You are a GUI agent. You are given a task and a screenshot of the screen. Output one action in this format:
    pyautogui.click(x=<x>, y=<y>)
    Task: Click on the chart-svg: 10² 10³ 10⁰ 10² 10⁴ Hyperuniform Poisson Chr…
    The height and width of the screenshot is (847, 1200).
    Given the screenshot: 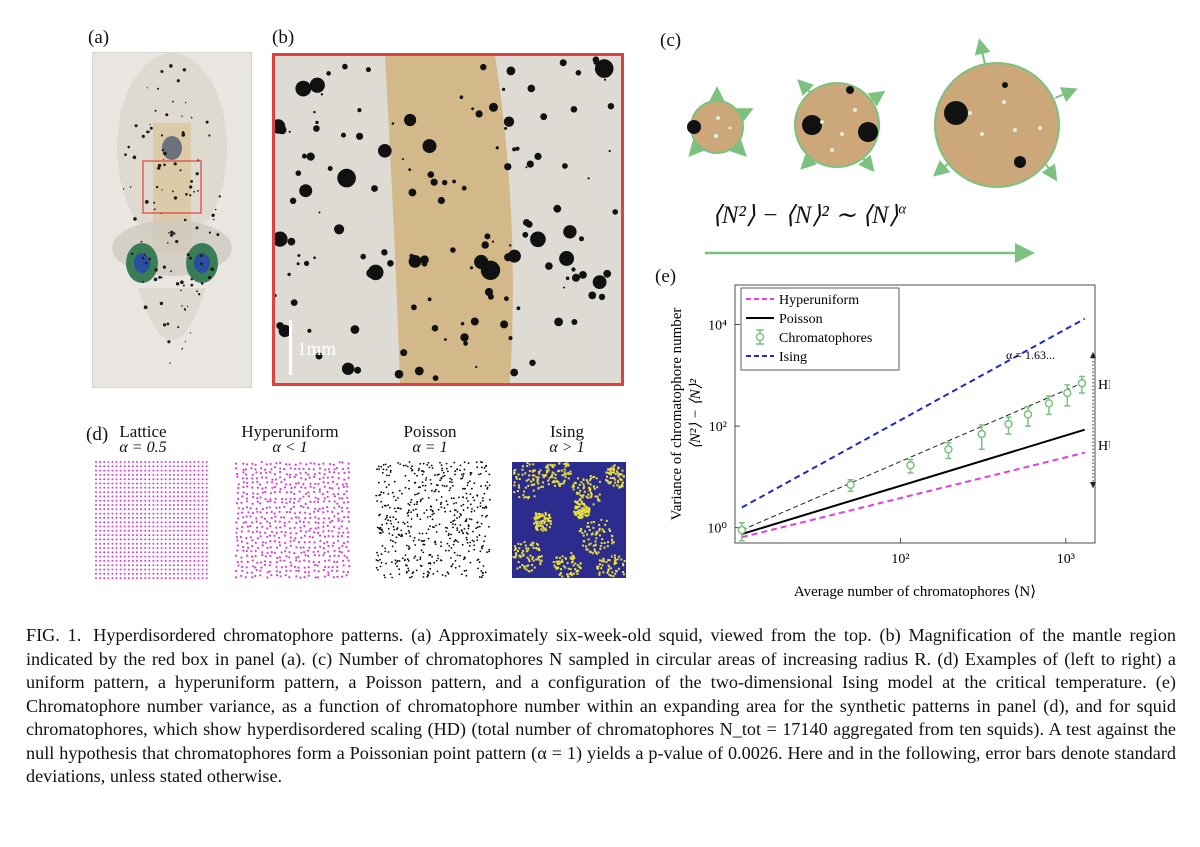 What is the action you would take?
    pyautogui.click(x=893, y=442)
    